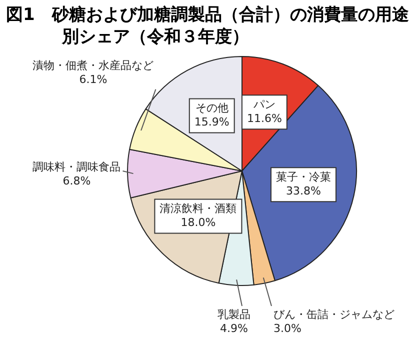 The image size is (420, 340). Describe the element at coordinates (234, 328) in the screenshot. I see `data-label: 4.9%` at that location.